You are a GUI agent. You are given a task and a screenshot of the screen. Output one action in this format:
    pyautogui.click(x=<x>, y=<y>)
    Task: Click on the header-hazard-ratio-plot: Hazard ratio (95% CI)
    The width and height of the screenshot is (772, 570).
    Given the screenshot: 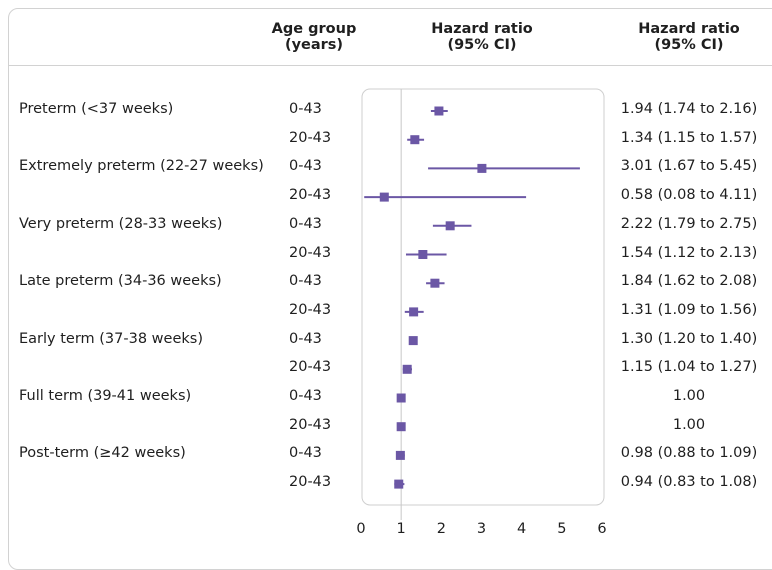 What is the action you would take?
    pyautogui.click(x=482, y=37)
    